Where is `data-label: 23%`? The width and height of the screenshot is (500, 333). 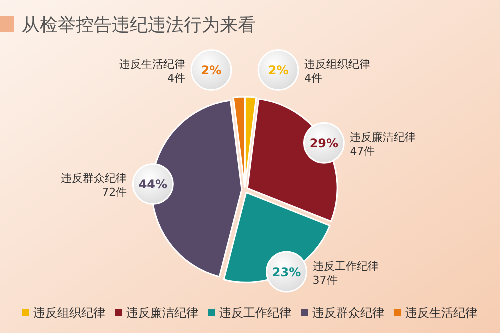 data-label: 23% is located at coordinates (287, 272).